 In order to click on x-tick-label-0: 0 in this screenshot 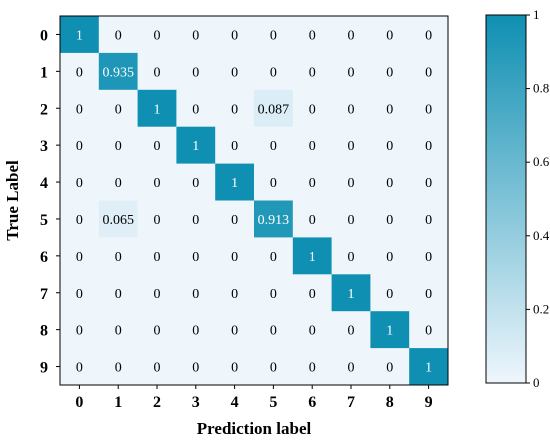, I will do `click(79, 402)`.